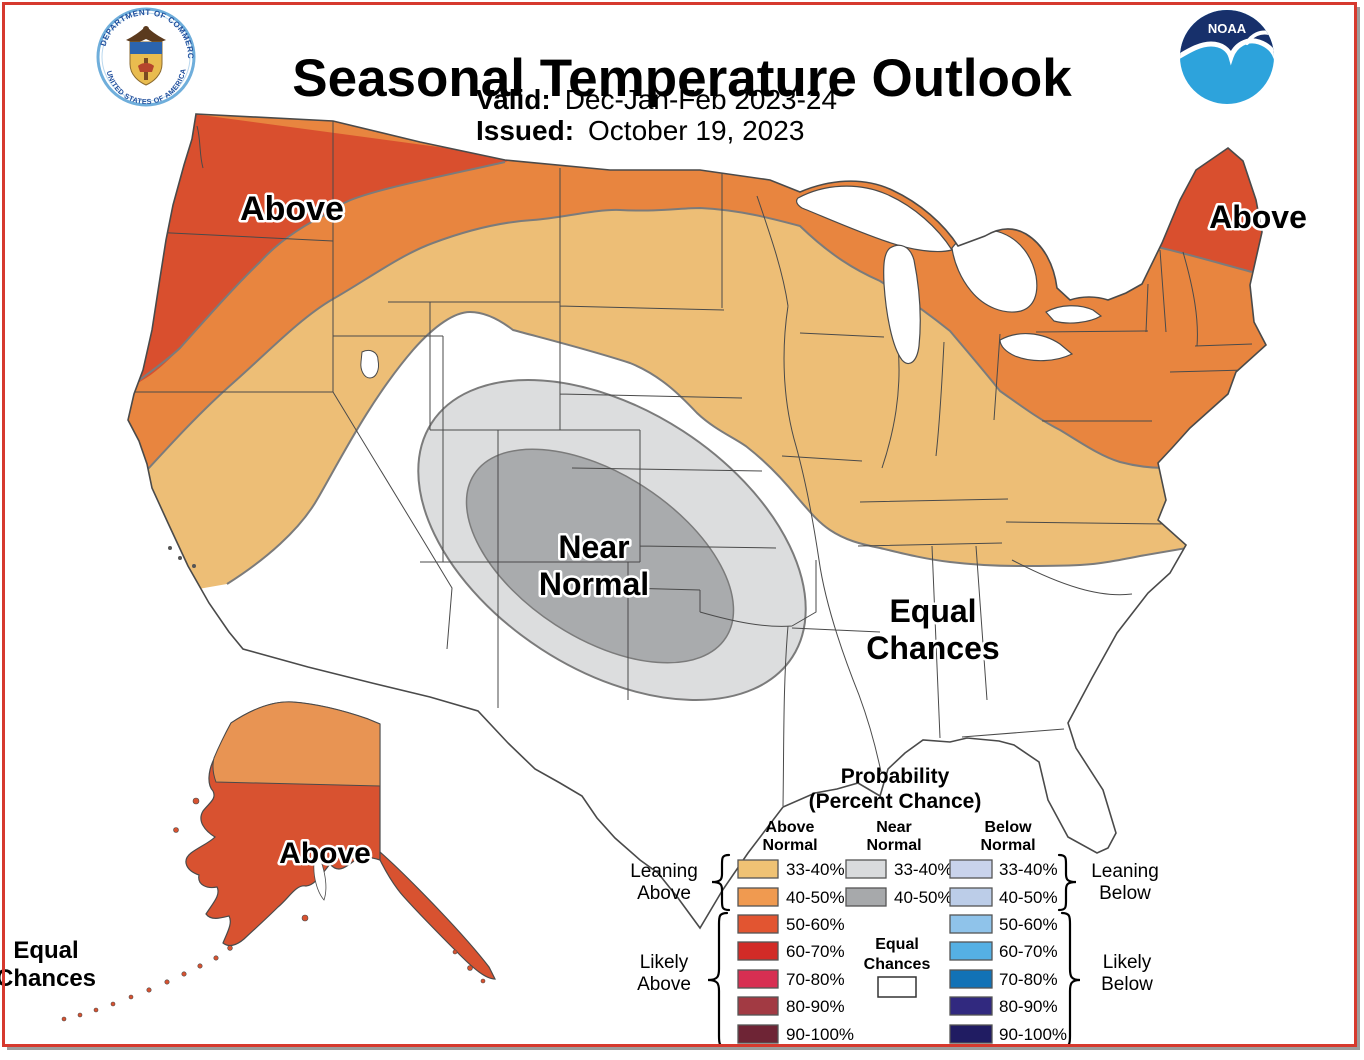 The image size is (1364, 1060). Describe the element at coordinates (815, 951) in the screenshot. I see `above-range-3: 60-70%` at that location.